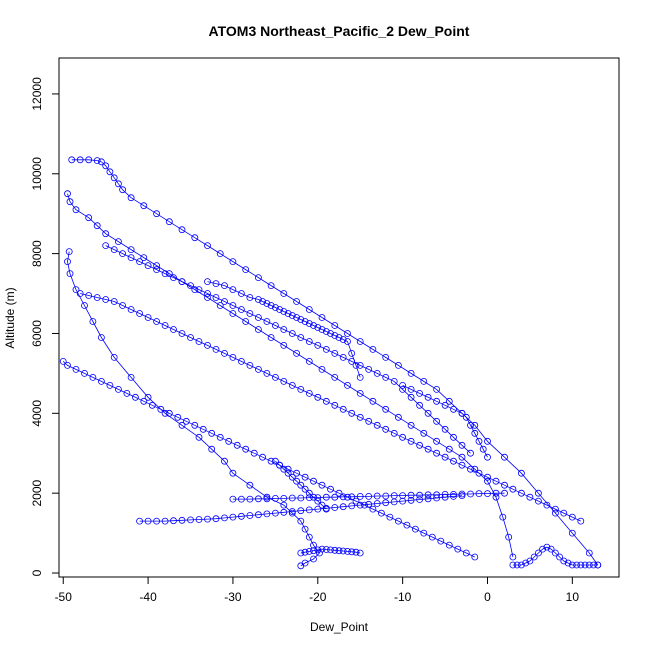 This screenshot has width=650, height=650. What do you see at coordinates (37, 572) in the screenshot?
I see `y-tick-label: 0` at bounding box center [37, 572].